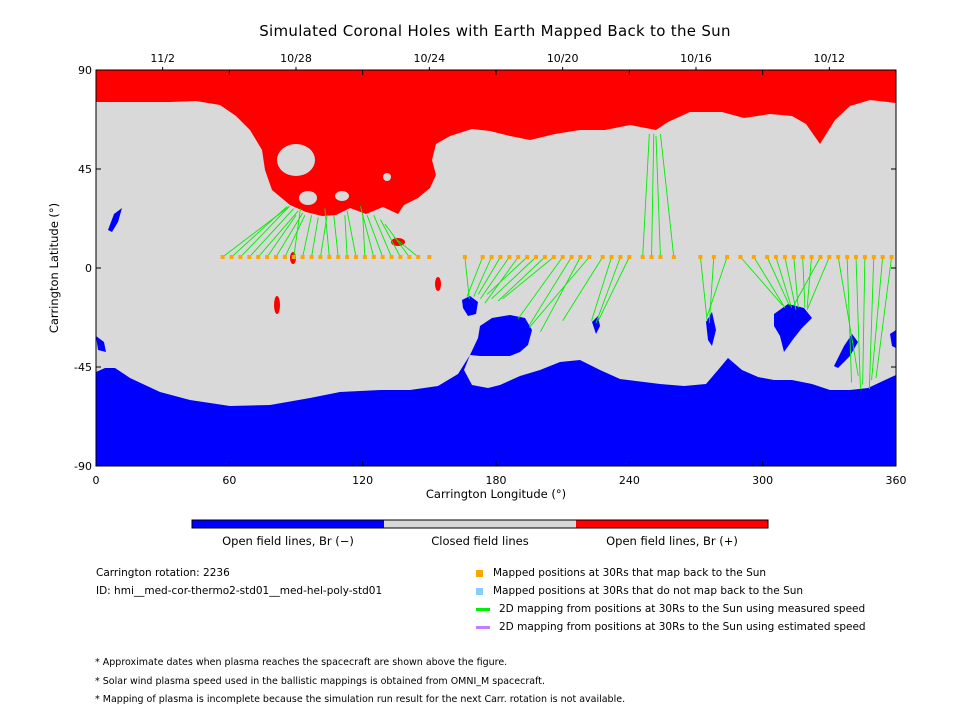 This screenshot has height=720, width=960. What do you see at coordinates (85, 169) in the screenshot?
I see `y-tick-label: 45` at bounding box center [85, 169].